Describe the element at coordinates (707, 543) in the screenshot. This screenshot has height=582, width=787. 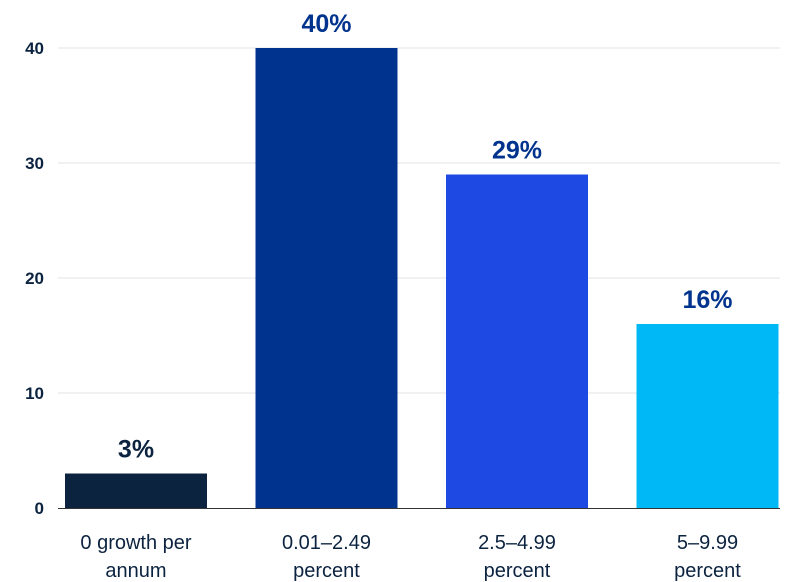
I see `x-tick-label: 5–9.99` at that location.